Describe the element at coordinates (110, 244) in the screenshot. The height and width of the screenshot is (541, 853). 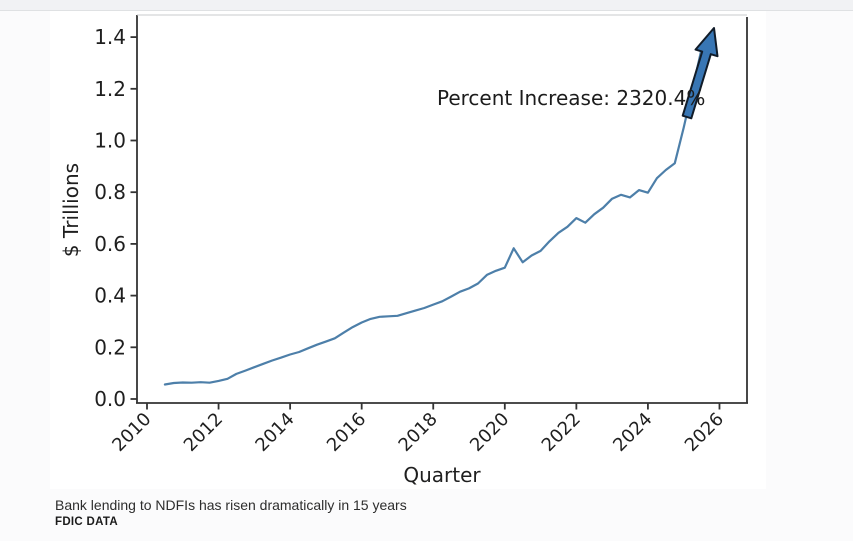
I see `y-tick-label: 0.6` at that location.